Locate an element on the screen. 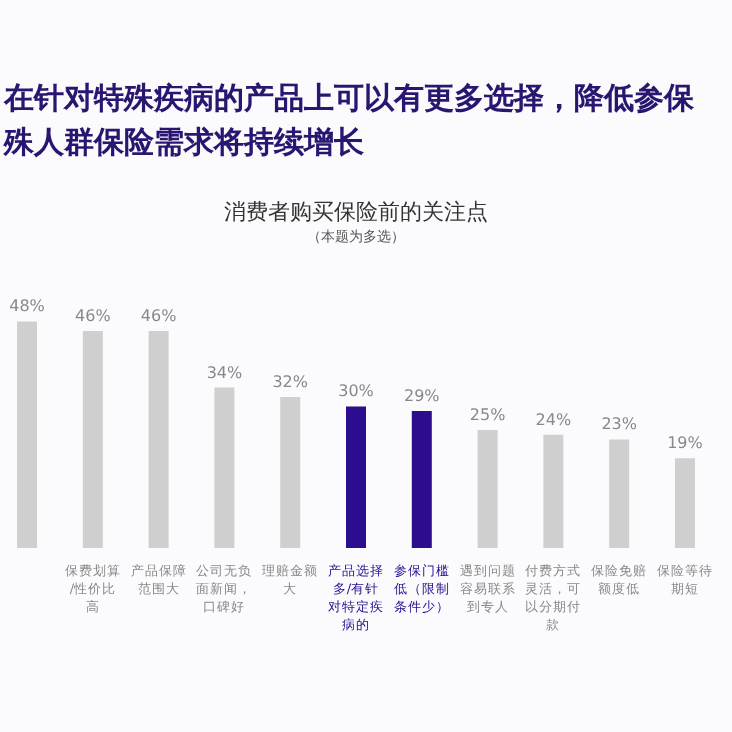 Image resolution: width=732 pixels, height=732 pixels. data-label: 32% is located at coordinates (290, 381).